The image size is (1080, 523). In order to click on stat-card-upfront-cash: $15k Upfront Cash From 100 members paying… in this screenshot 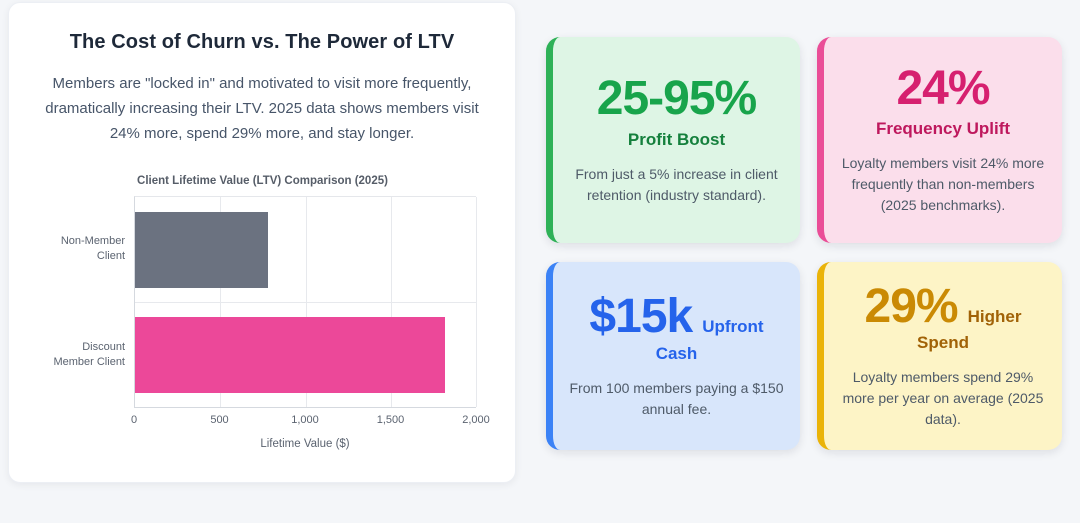, I will do `click(673, 356)`.